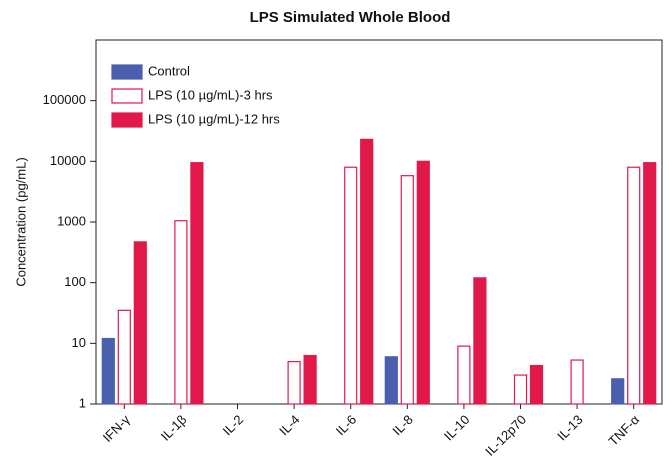 This screenshot has width=669, height=470. What do you see at coordinates (64, 99) in the screenshot?
I see `y-tick-label: 100000` at bounding box center [64, 99].